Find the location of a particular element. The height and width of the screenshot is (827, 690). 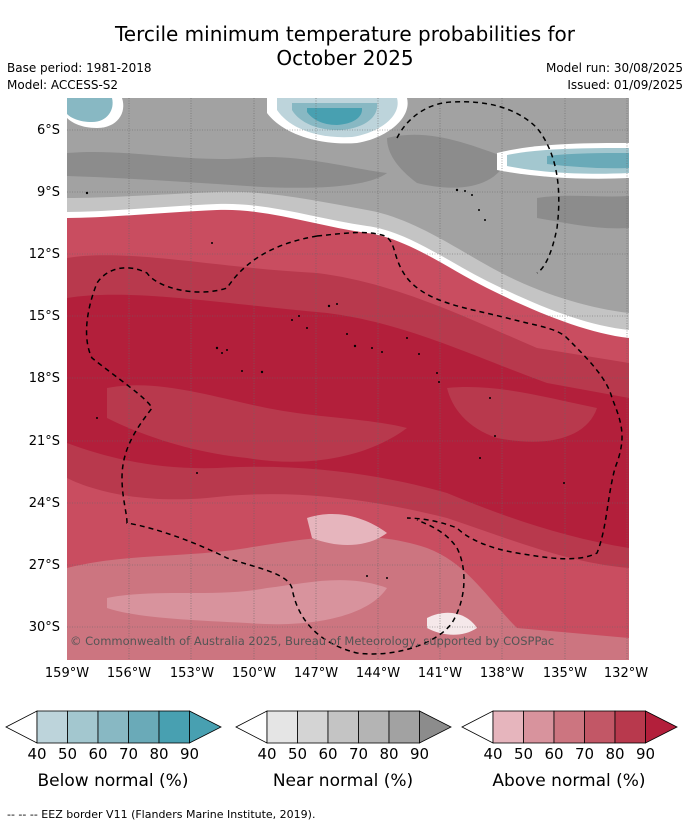

below-tick-80: 80 is located at coordinates (159, 754).